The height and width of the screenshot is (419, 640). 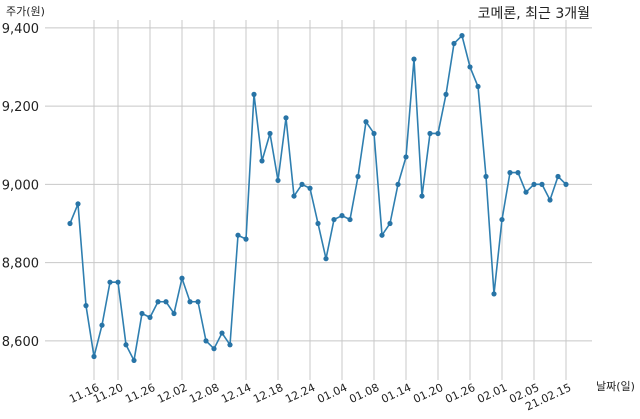 What do you see at coordinates (300, 393) in the screenshot?
I see `x-tick-label: 12.24` at bounding box center [300, 393].